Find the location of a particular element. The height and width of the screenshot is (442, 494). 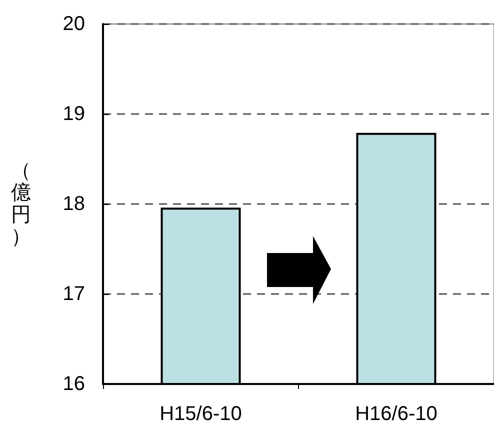

x-tick-label: H15/6-10 is located at coordinates (201, 414).